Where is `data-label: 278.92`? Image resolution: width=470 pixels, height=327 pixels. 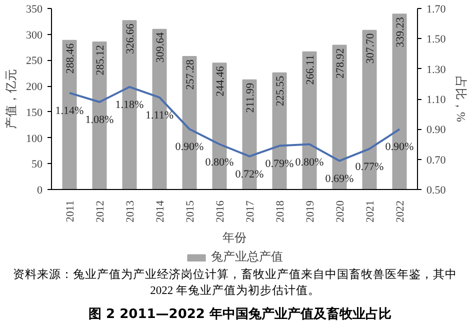
data-label: 278.92 is located at coordinates (340, 63).